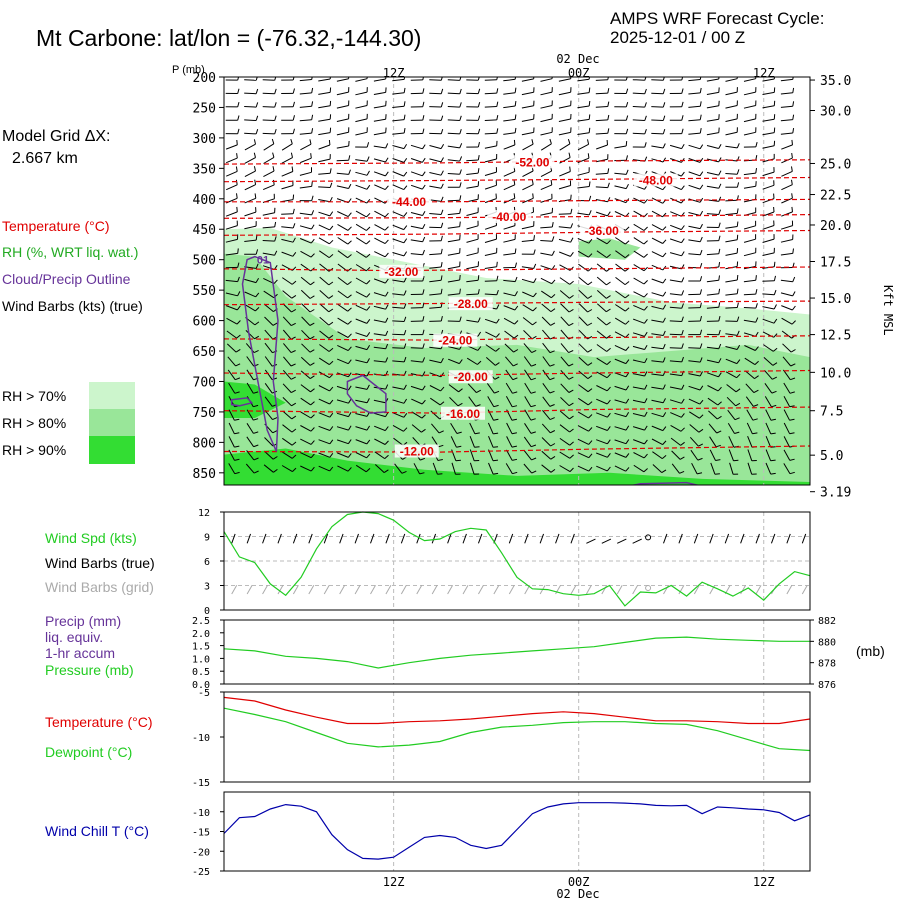 The height and width of the screenshot is (900, 900). What do you see at coordinates (831, 412) in the screenshot?
I see `height-tick-label: 7.5` at bounding box center [831, 412].